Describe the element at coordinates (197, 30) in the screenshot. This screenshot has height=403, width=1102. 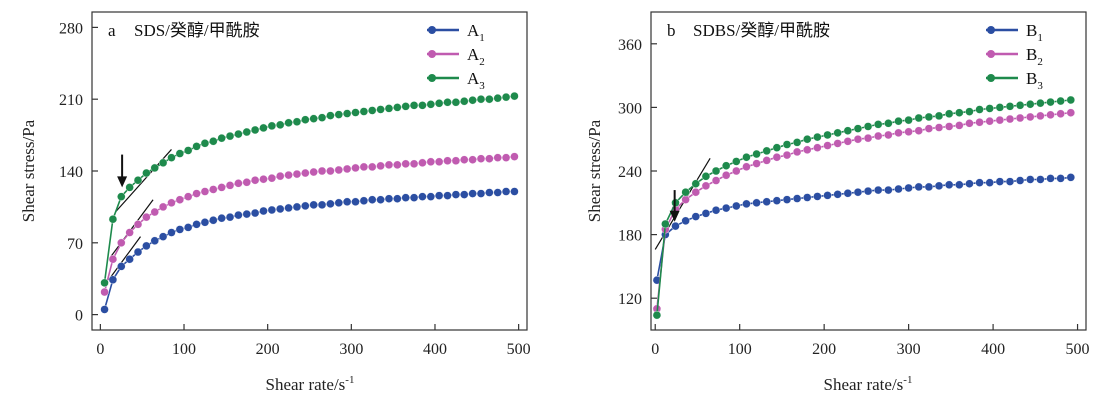
I see `chart-title-a: SDS/癸醇/甲酰胺` at that location.